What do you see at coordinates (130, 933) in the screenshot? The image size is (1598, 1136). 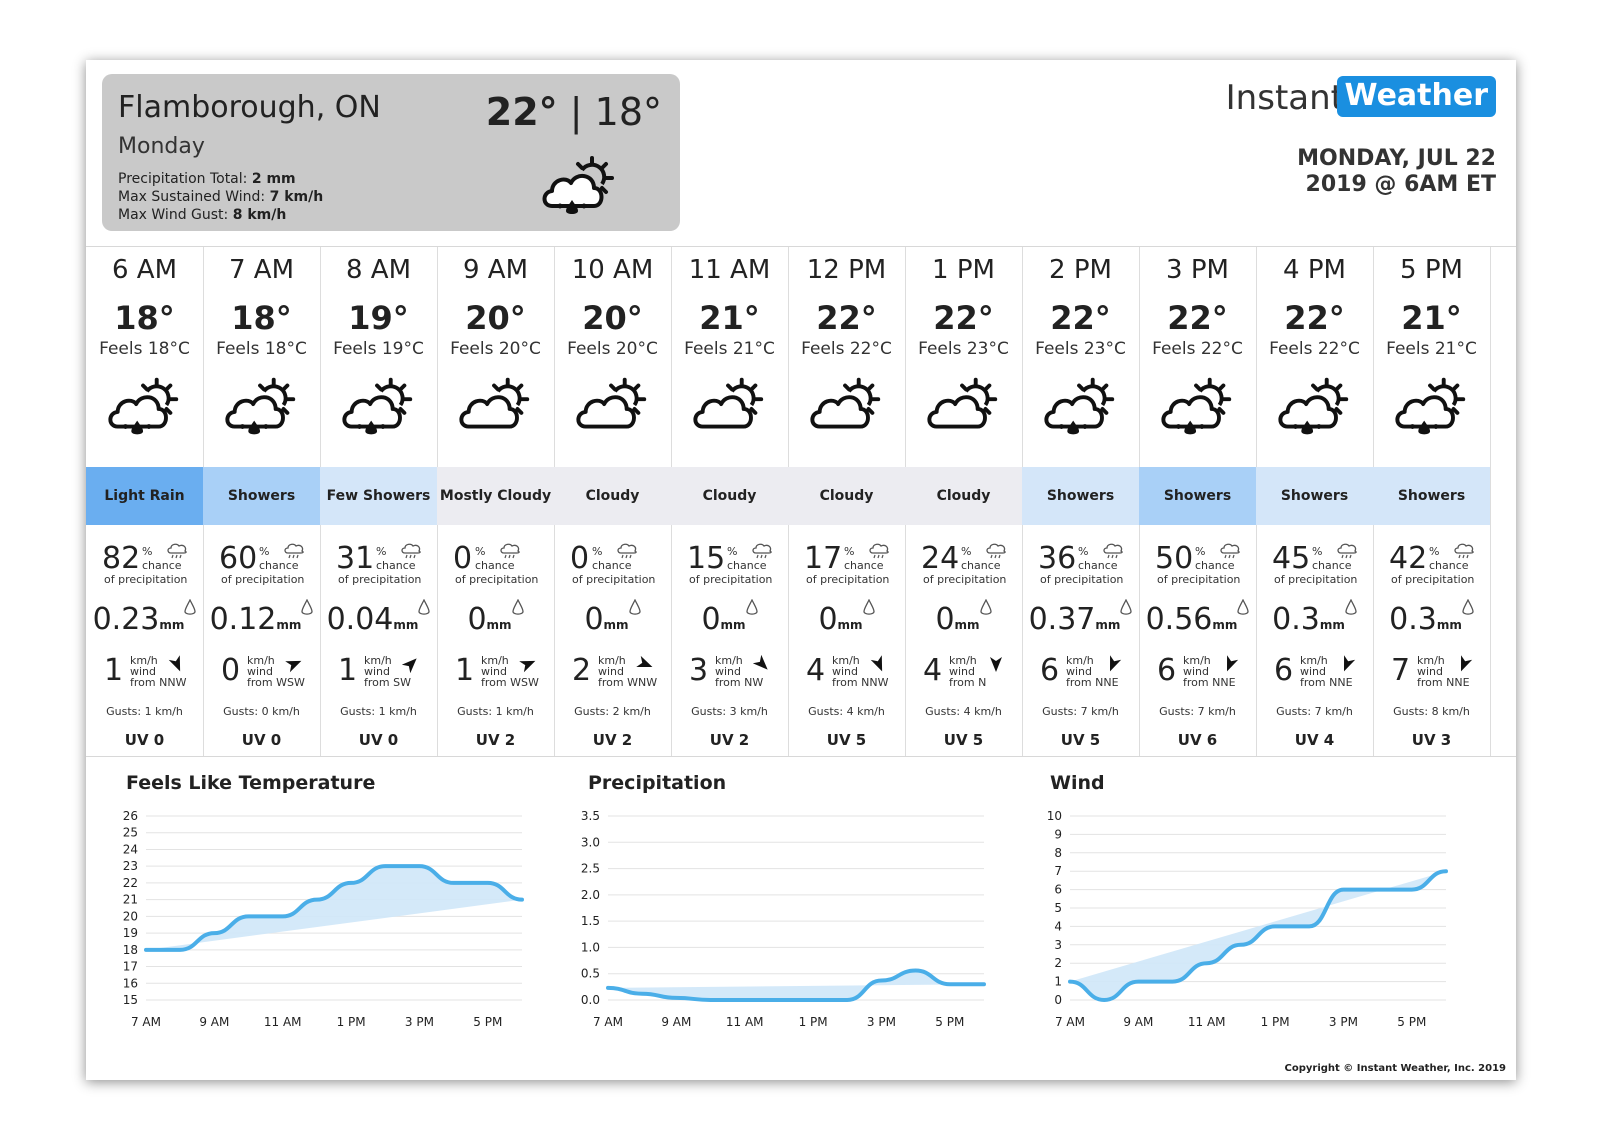 I see `y-tick-label: 19` at bounding box center [130, 933].